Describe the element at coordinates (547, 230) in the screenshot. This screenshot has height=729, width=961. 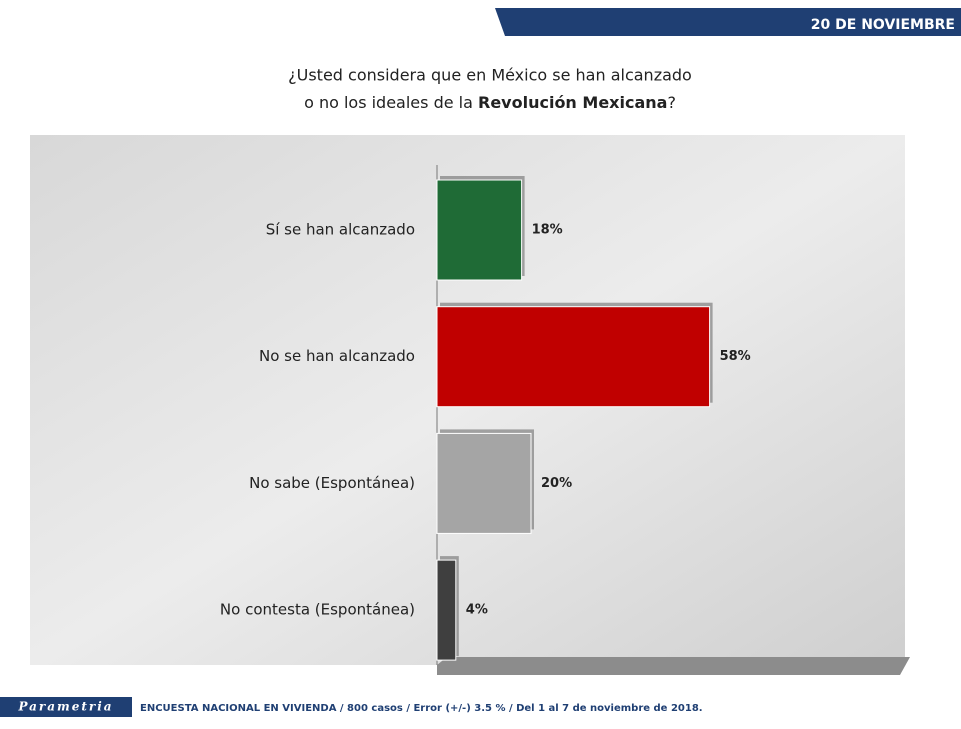
I see `value-label: 18%` at that location.